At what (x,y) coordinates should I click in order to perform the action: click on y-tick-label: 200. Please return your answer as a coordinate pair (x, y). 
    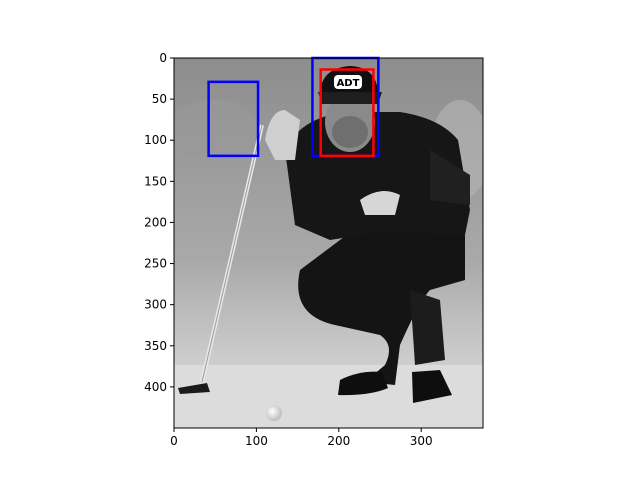
    Looking at the image, I should click on (155, 222).